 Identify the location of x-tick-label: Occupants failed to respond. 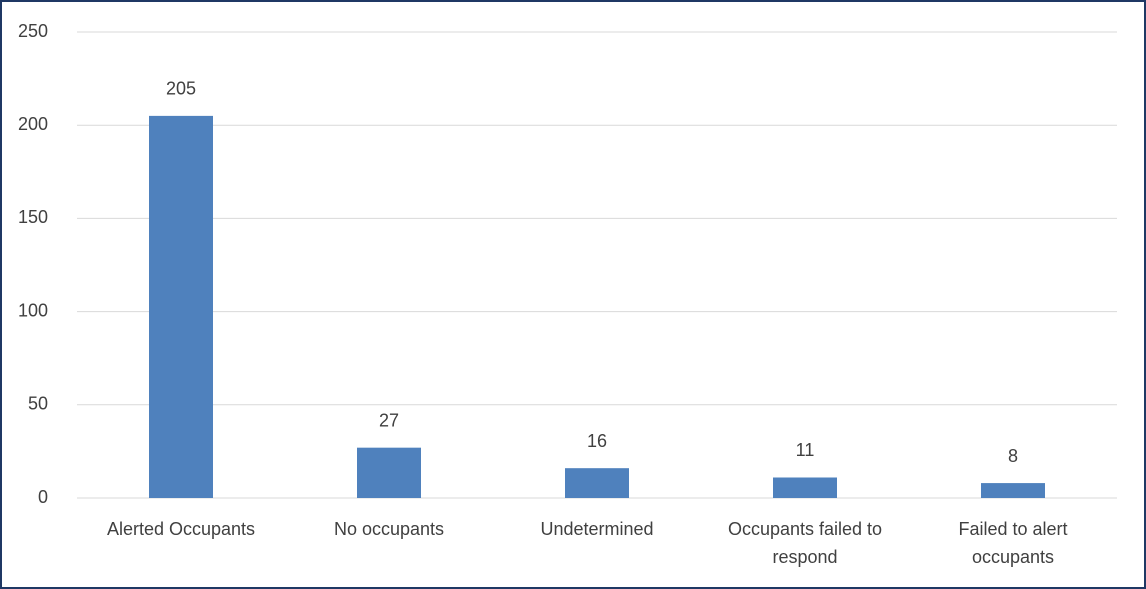
(805, 543).